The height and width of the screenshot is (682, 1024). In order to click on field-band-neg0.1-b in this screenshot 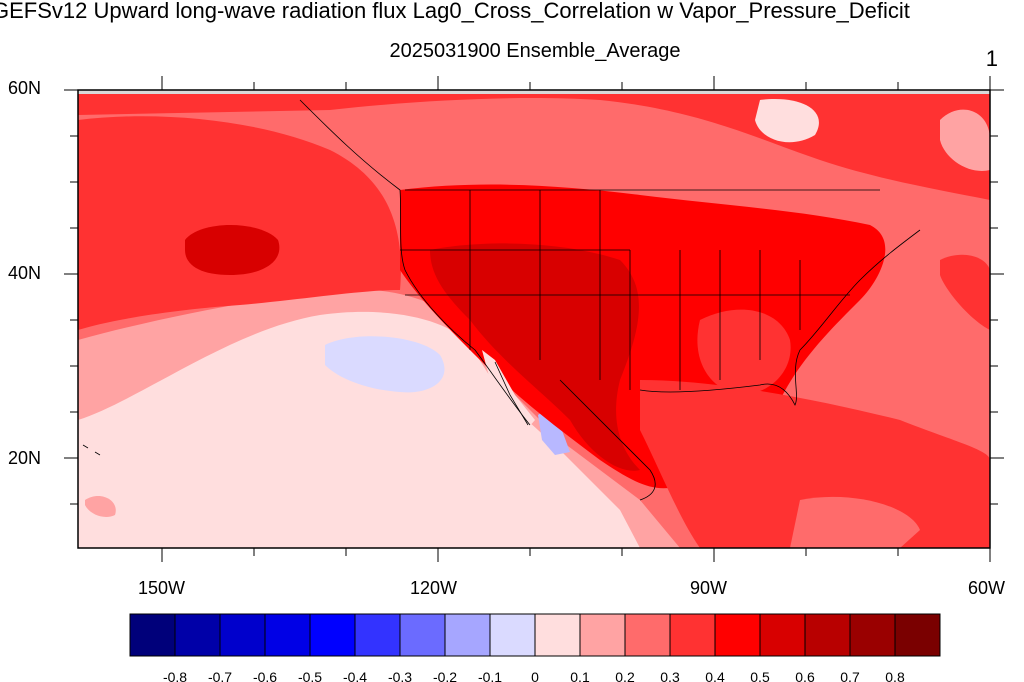, I will do `click(554, 431)`.